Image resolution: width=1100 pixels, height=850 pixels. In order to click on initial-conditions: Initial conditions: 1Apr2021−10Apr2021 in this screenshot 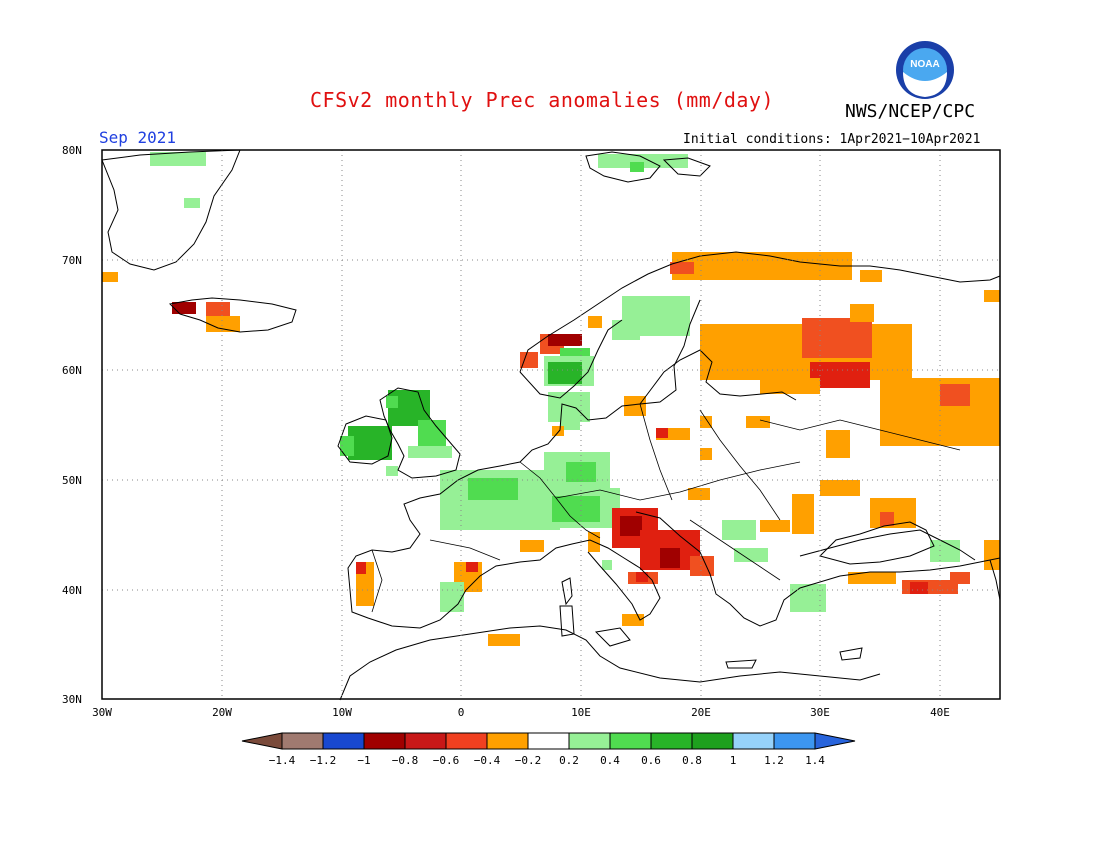, I will do `click(832, 139)`.